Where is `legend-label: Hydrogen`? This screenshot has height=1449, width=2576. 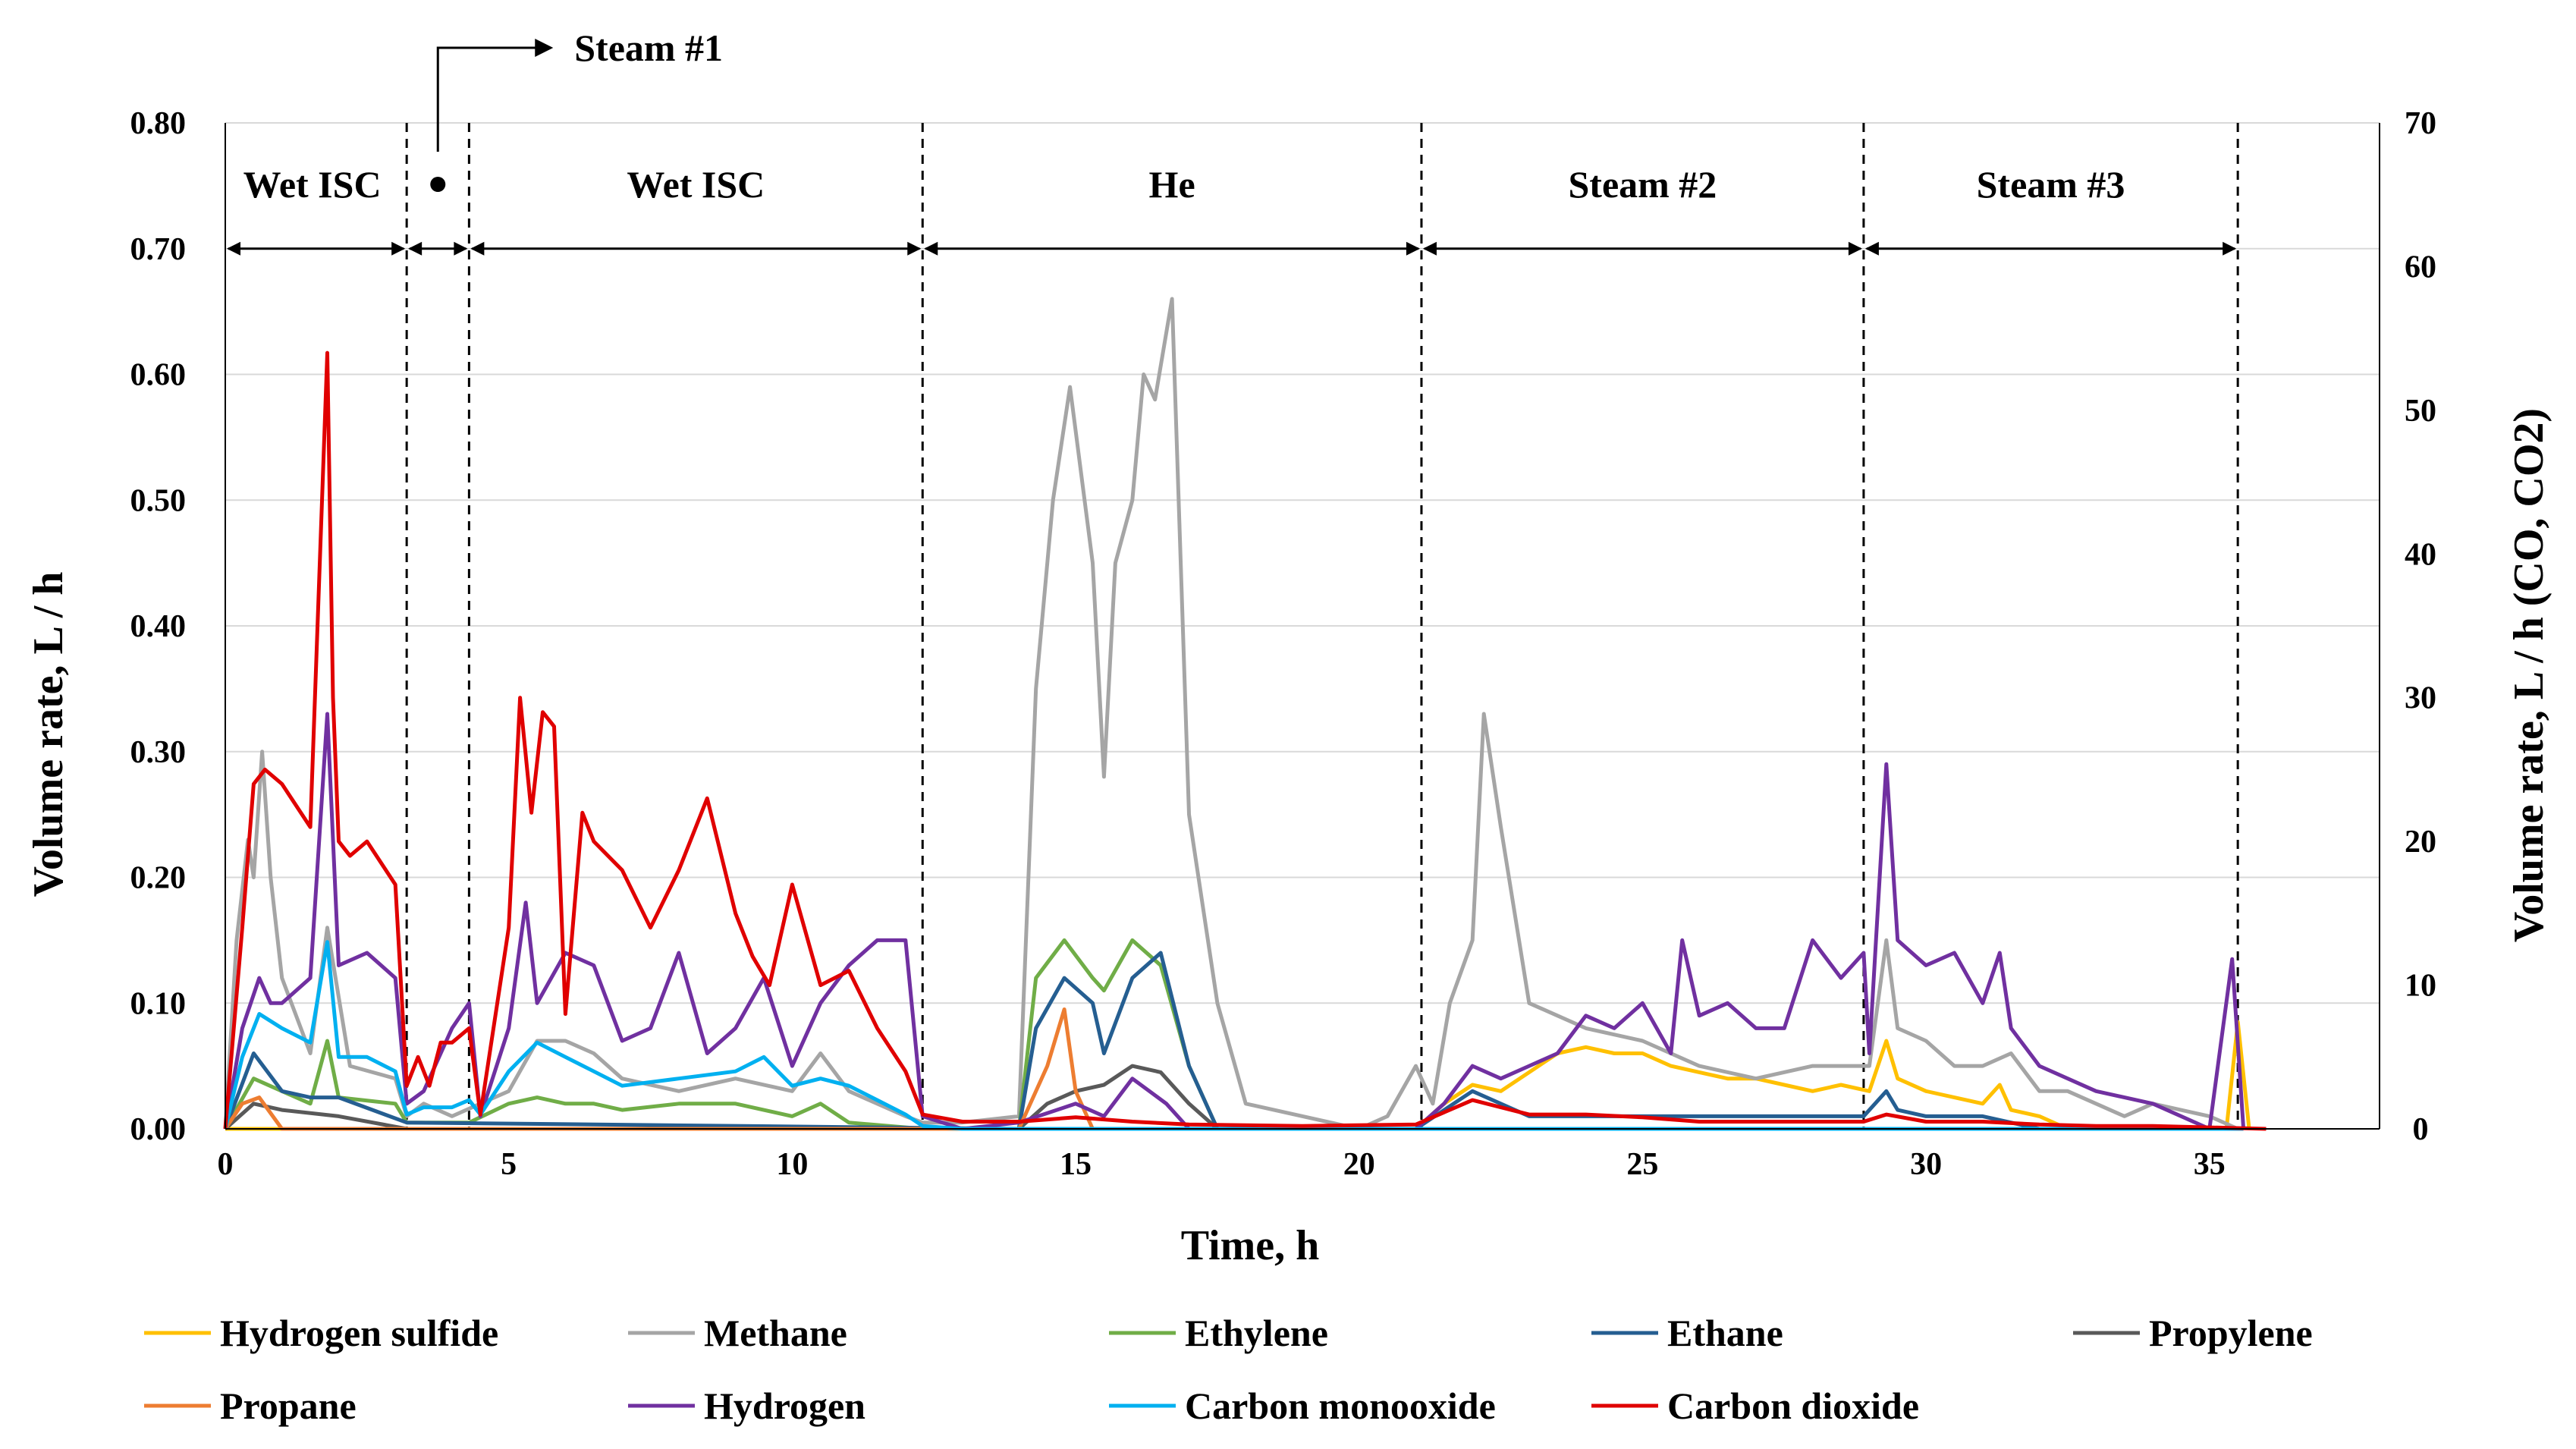 legend-label: Hydrogen is located at coordinates (784, 1406).